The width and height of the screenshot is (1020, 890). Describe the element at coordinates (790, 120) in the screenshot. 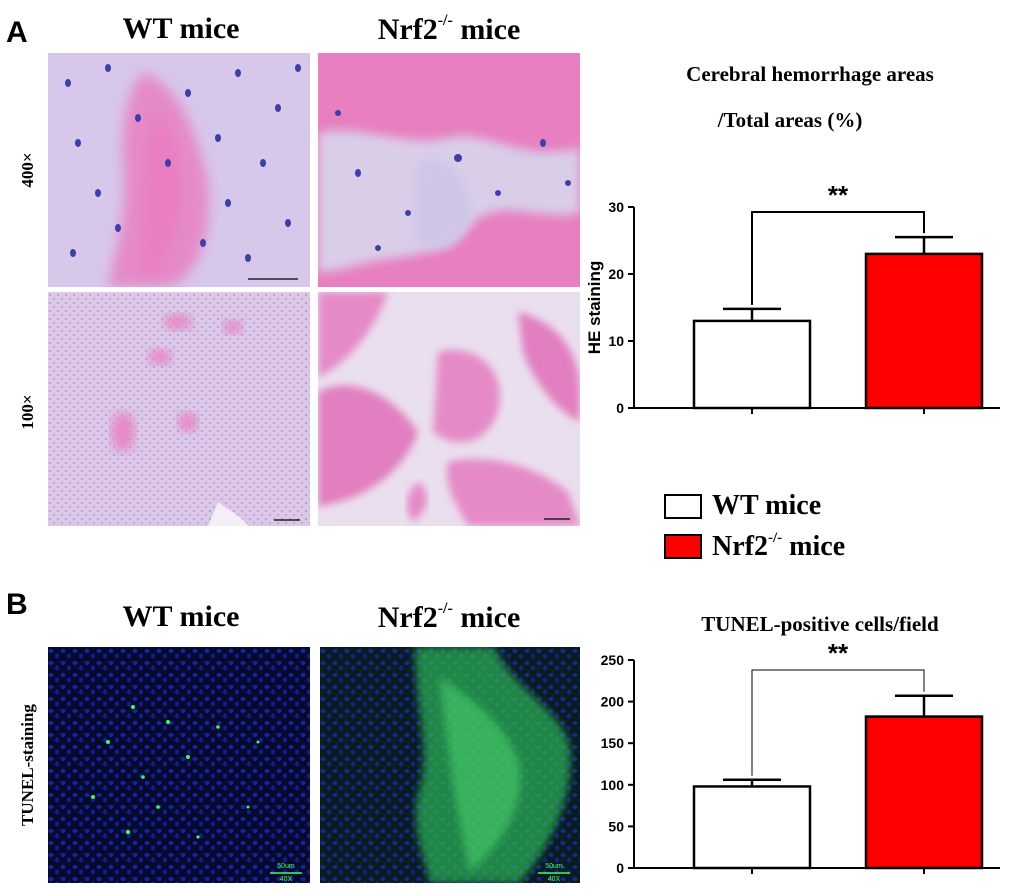

I see `he-chart-title-line2: /Total areas (%)` at that location.